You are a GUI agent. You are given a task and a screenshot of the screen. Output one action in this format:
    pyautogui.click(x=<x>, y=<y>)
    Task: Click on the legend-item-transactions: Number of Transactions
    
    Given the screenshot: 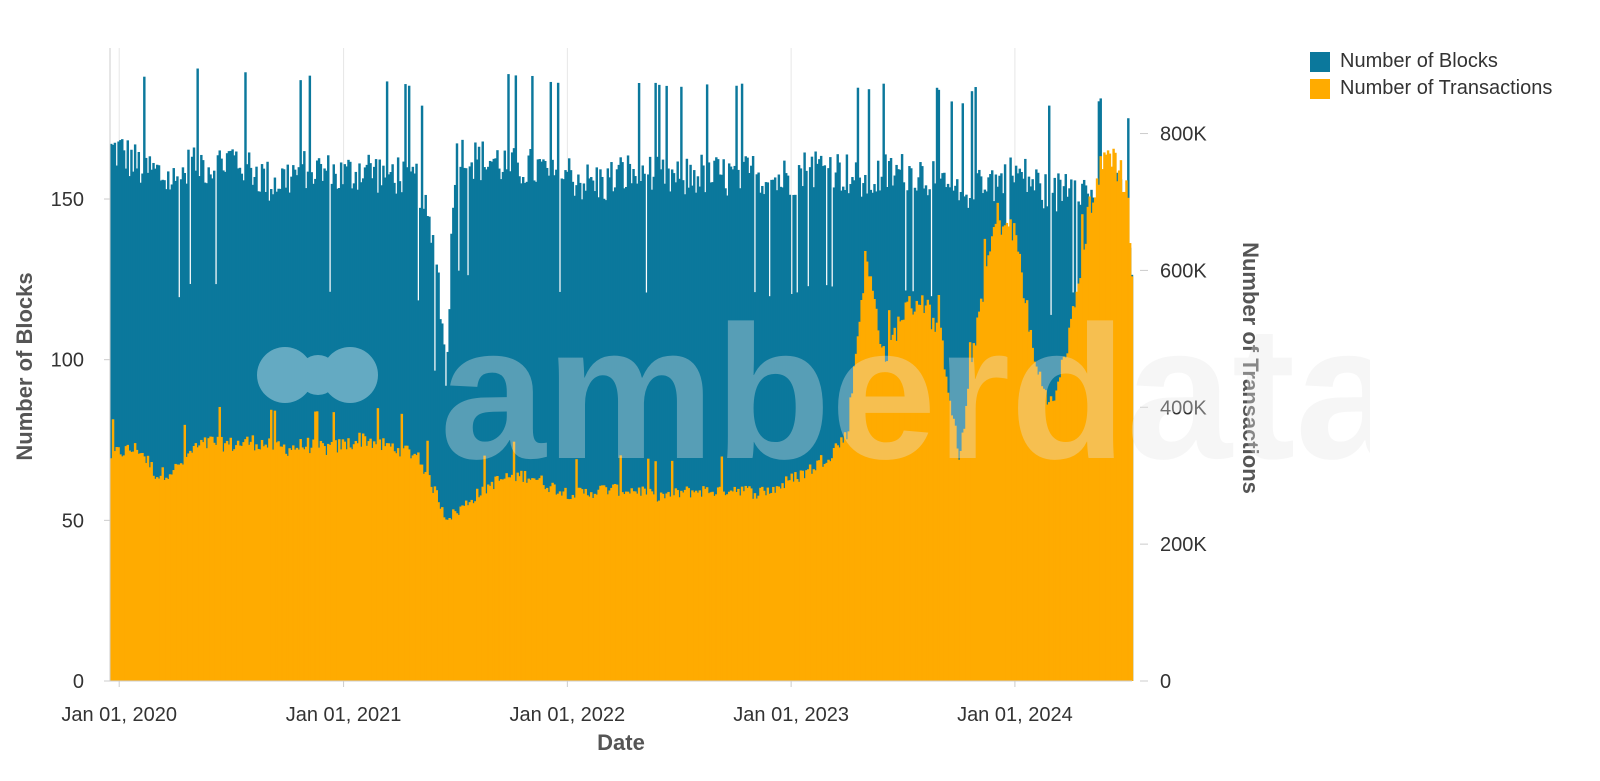 What is the action you would take?
    pyautogui.click(x=1431, y=88)
    